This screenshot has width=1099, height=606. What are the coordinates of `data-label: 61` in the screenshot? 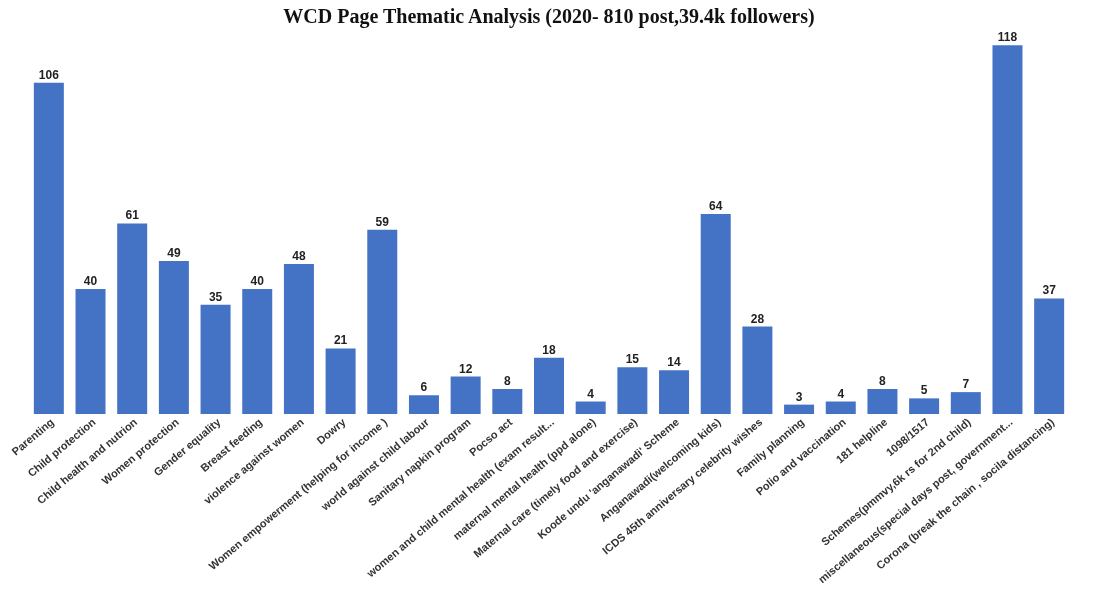 It's located at (132, 215).